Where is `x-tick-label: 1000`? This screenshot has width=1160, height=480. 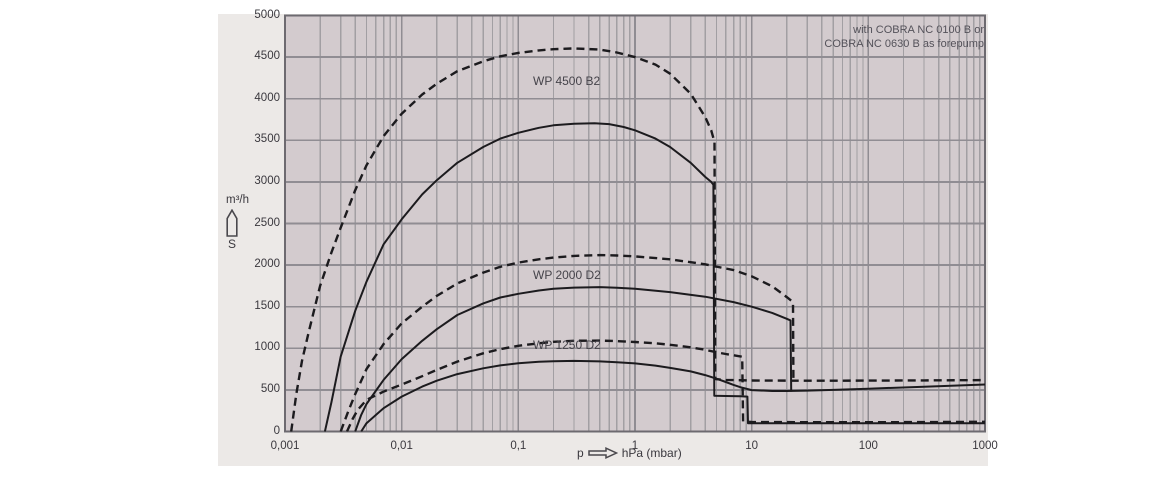
x-tick-label: 1000 is located at coordinates (985, 446).